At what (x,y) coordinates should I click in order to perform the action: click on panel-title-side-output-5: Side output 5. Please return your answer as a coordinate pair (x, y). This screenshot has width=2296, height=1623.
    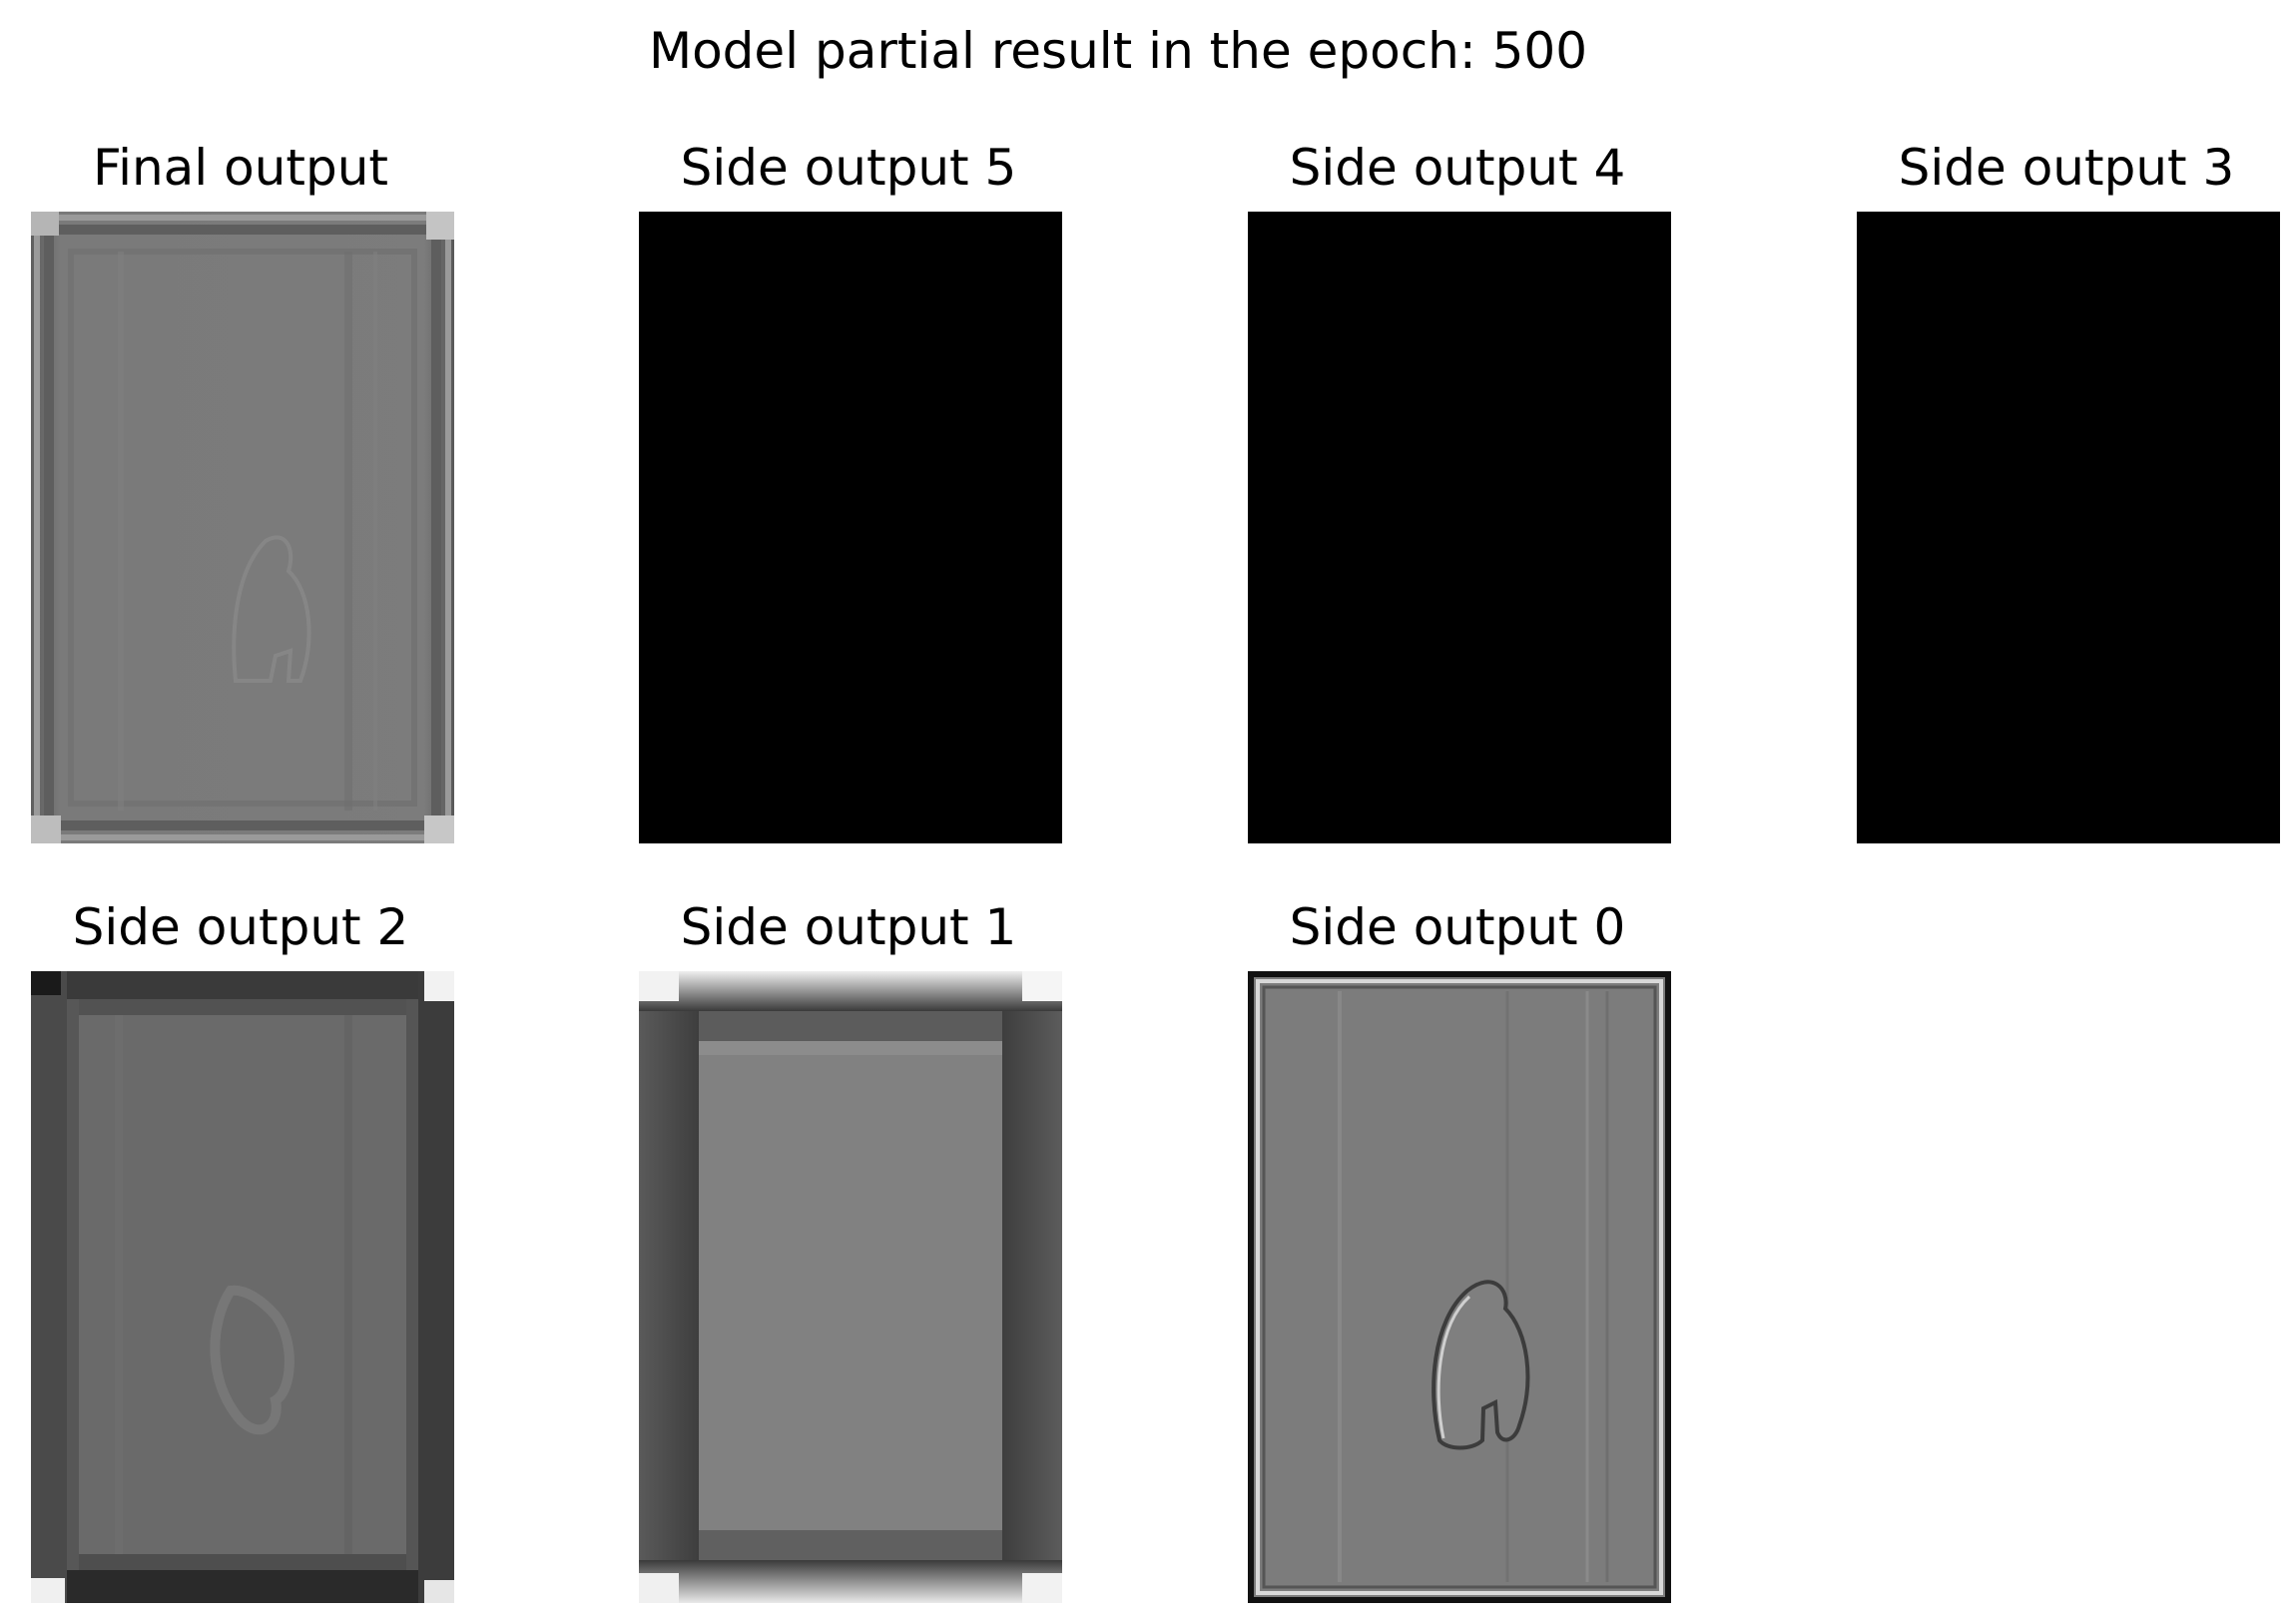
    Looking at the image, I should click on (849, 168).